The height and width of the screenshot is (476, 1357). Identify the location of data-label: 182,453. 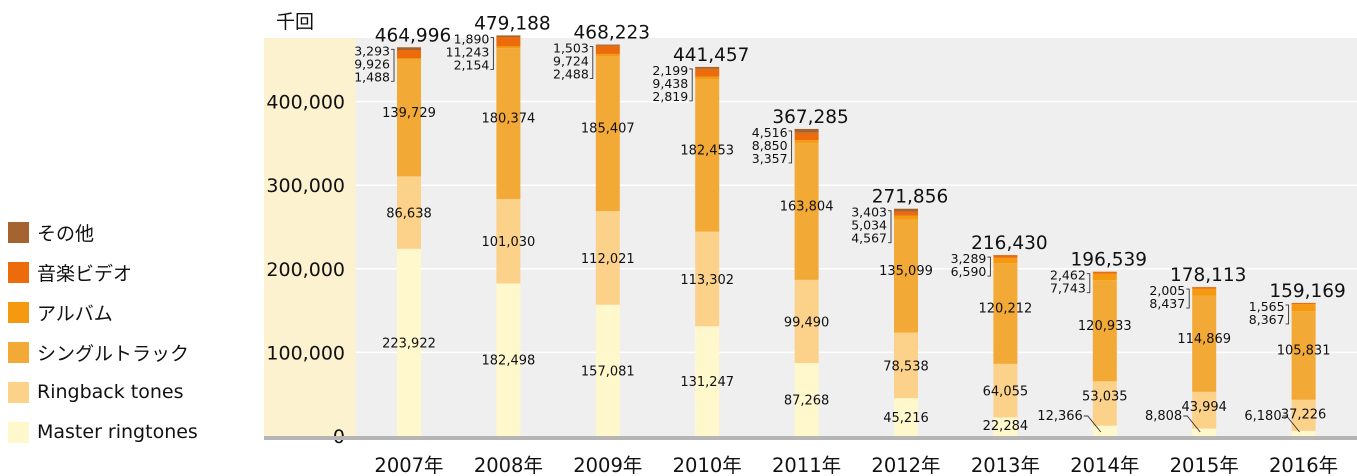
(707, 150).